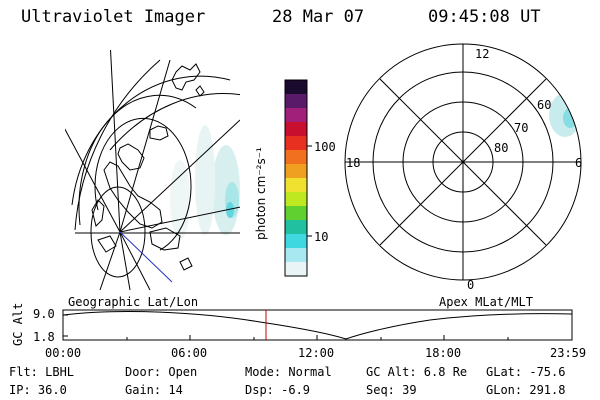 The width and height of the screenshot is (600, 400). What do you see at coordinates (146, 257) in the screenshot?
I see `geo-look-vector` at bounding box center [146, 257].